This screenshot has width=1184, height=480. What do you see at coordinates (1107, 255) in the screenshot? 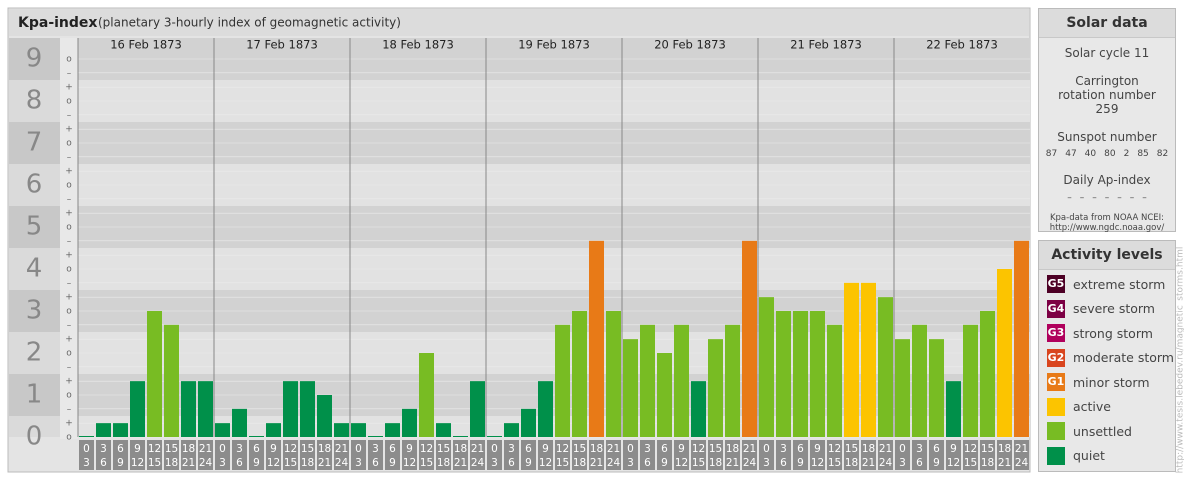
I see `activity-levels-title: Activity levels` at bounding box center [1107, 255].